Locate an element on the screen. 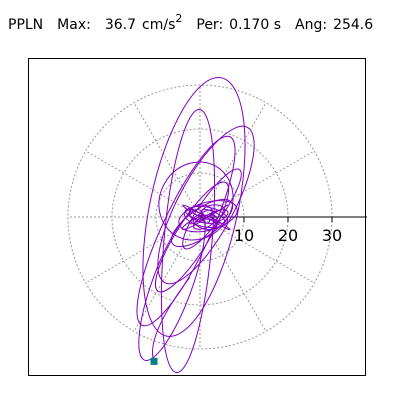 The image size is (400, 400). chart-header: PPLN Max: 36.7 cm/s2 Per: 0.170 s Ang: 254.6 is located at coordinates (191, 22).